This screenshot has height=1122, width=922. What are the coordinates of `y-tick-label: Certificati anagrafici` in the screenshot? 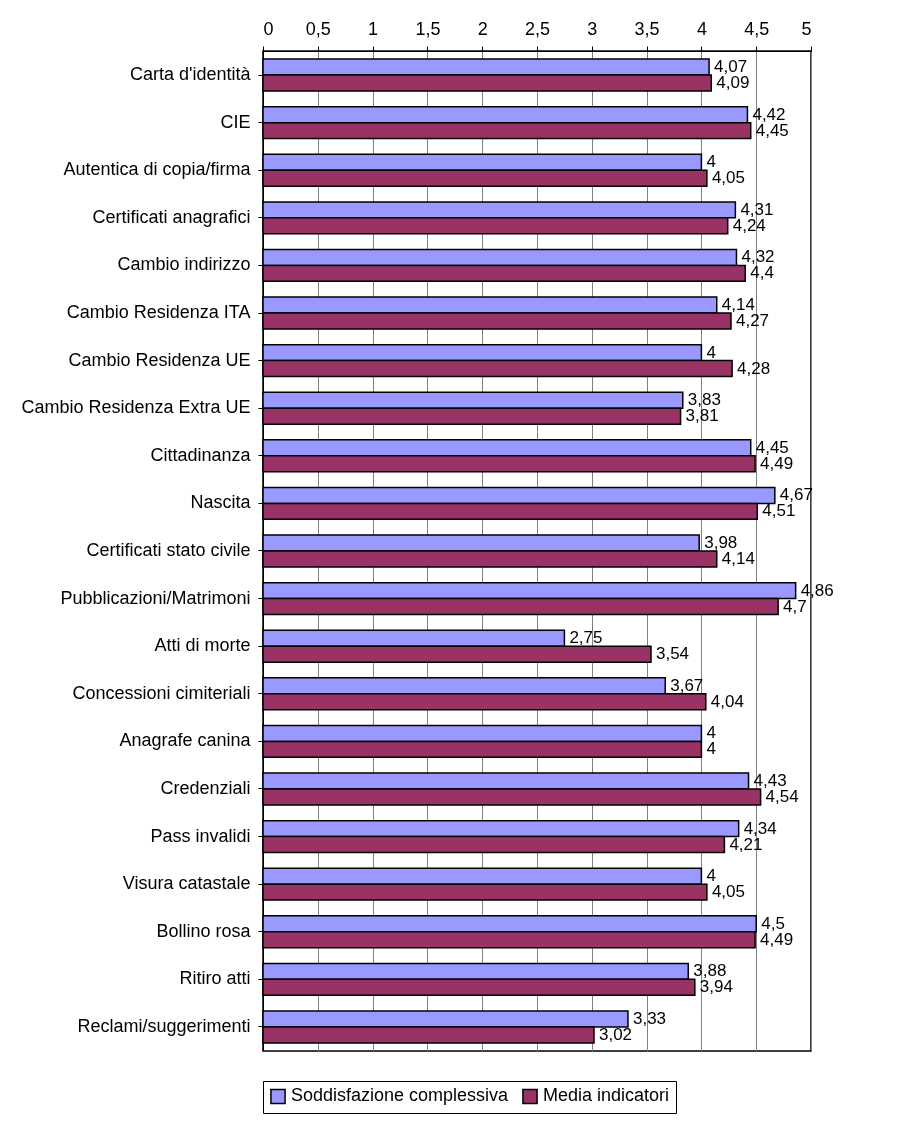 It's located at (171, 216).